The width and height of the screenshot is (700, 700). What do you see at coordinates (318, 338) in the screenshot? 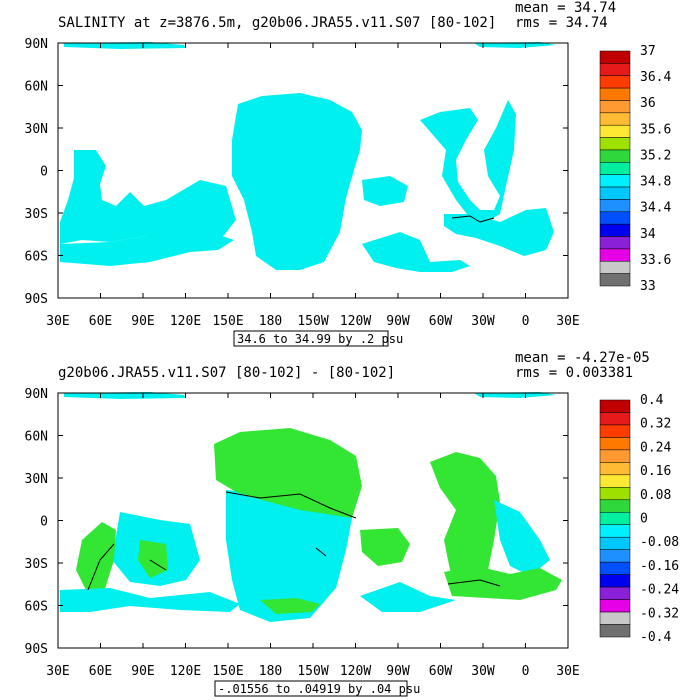
I see `salinity-contour-note-box: 34.6 to 34.99 by .2 psu` at bounding box center [318, 338].